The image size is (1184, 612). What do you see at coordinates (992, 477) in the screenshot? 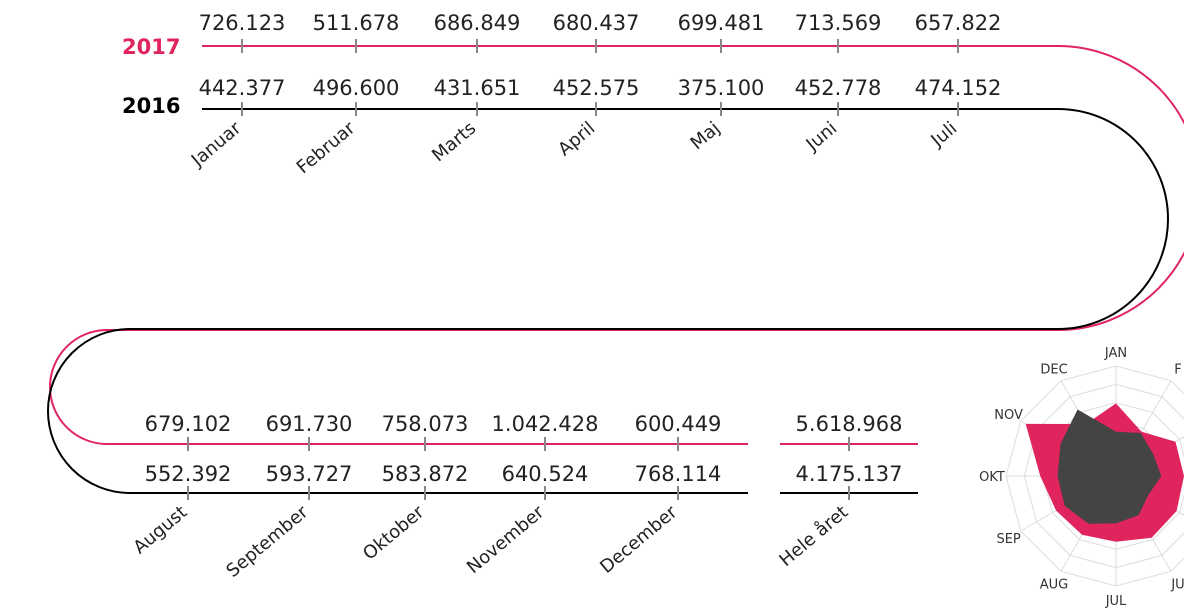
I see `radar-axis-label: OKT` at bounding box center [992, 477].